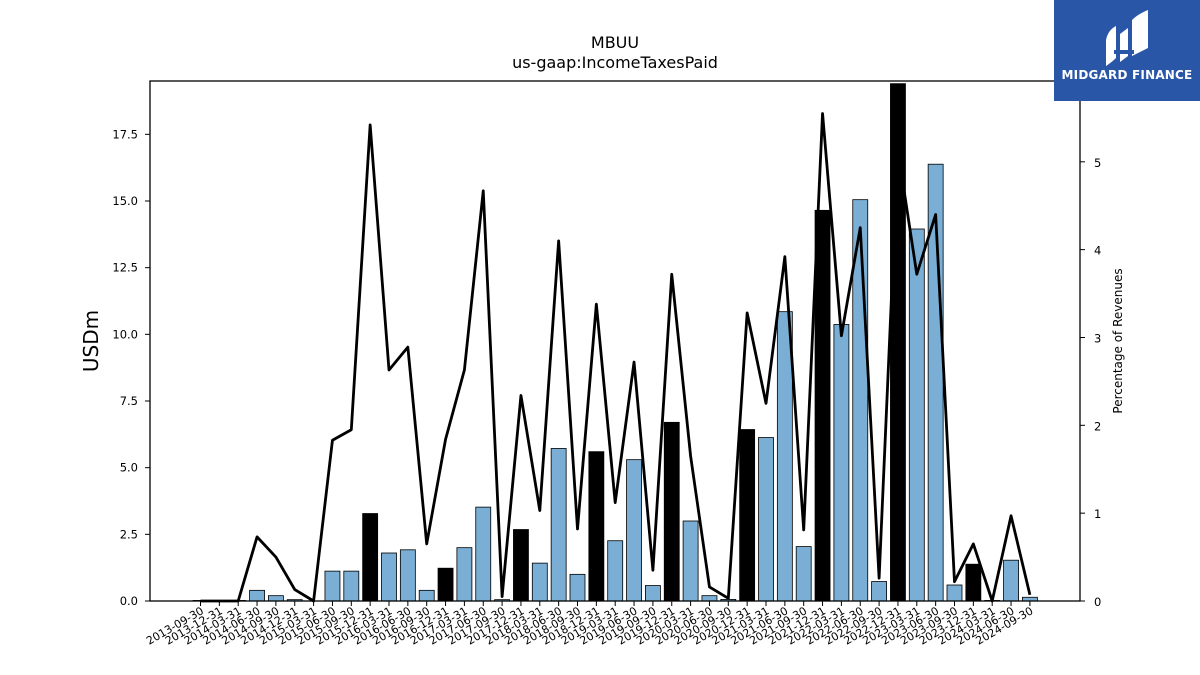  Describe the element at coordinates (129, 601) in the screenshot. I see `y-tick-label: 0.0` at that location.